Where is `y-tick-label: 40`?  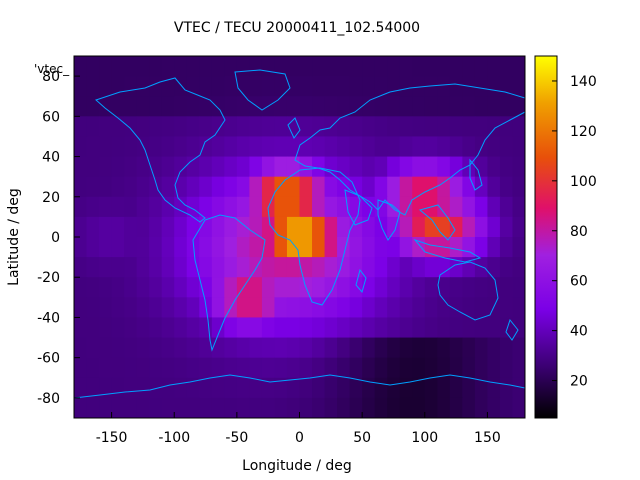
y-tick-label: 40 is located at coordinates (51, 158).